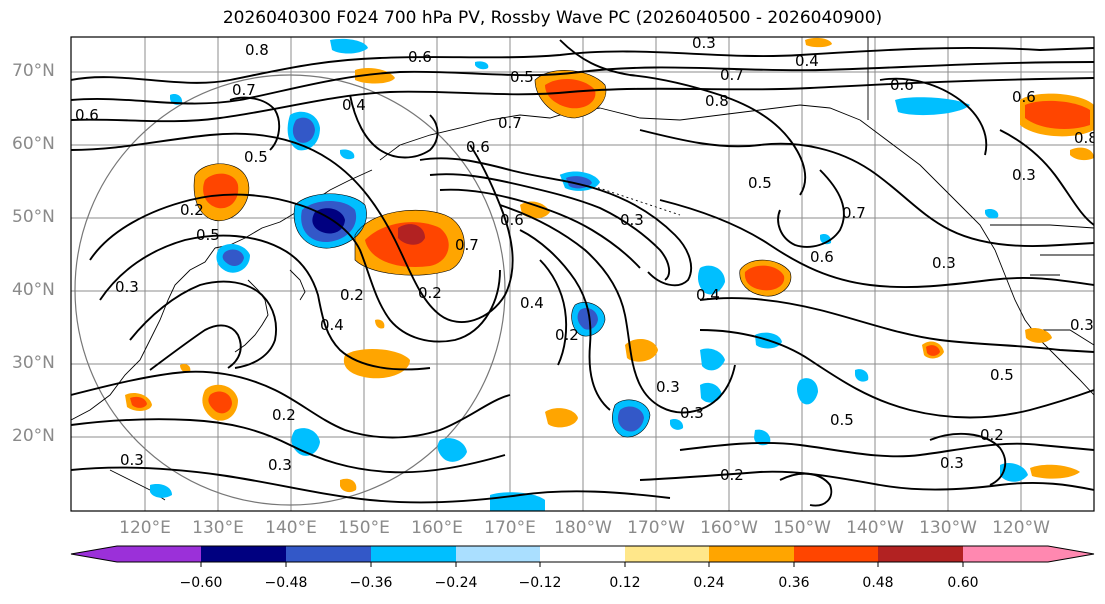  I want to click on lat-label: 40°N, so click(33, 290).